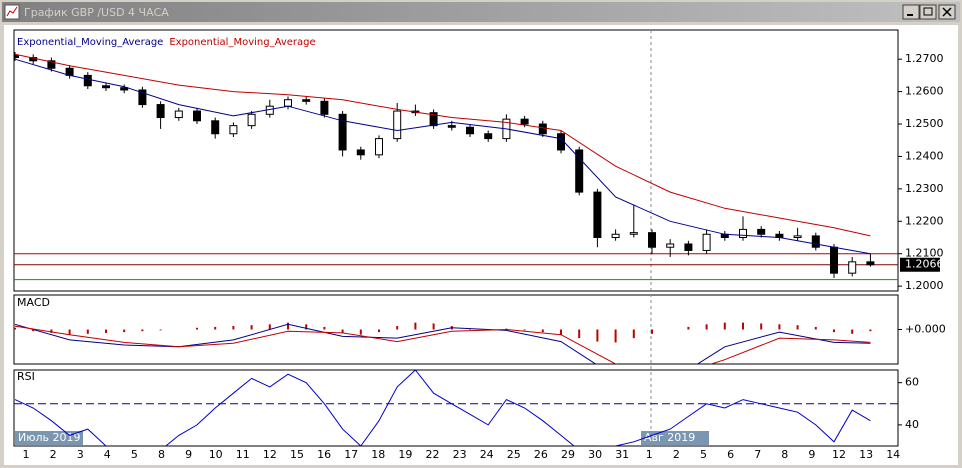  I want to click on y-tick-label: 60, so click(912, 382).